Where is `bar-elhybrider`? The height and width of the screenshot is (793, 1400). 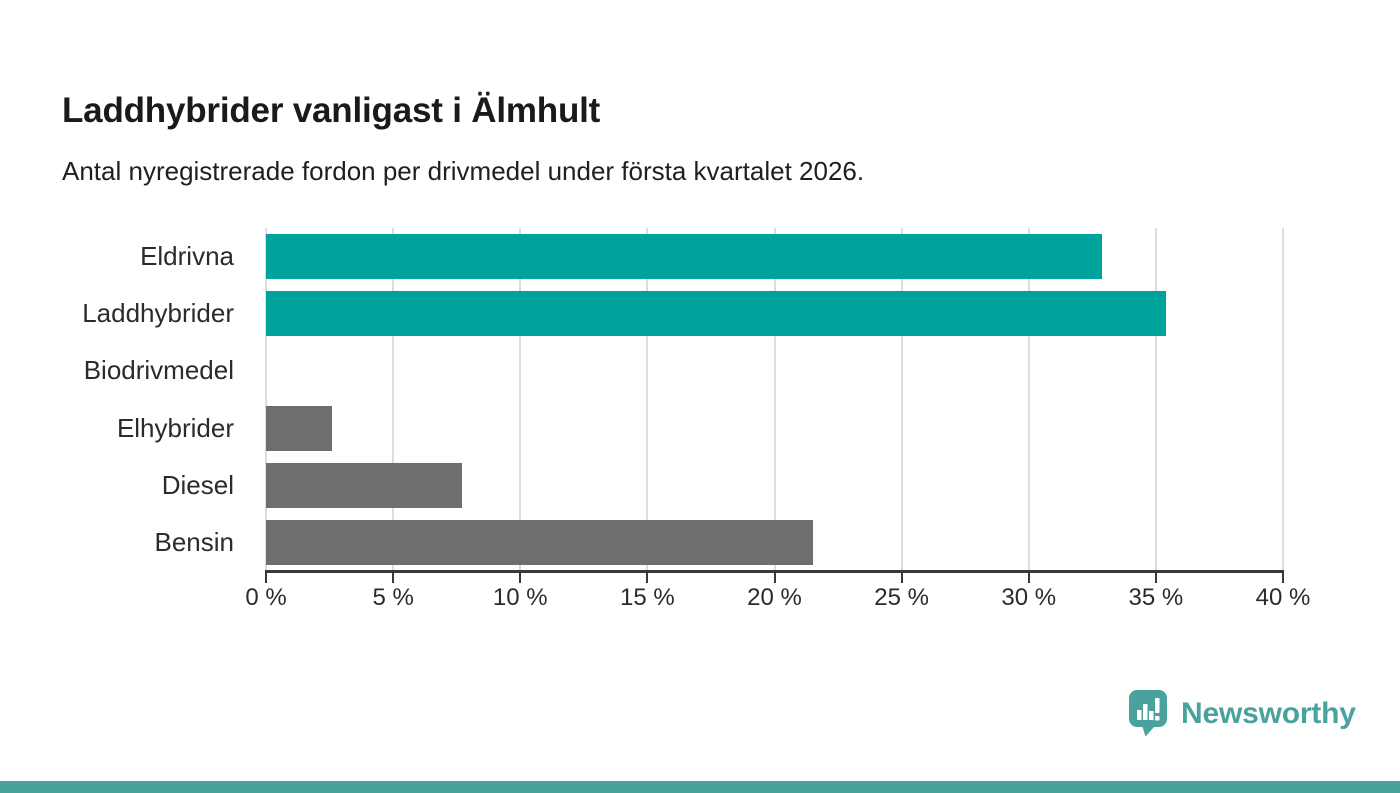 bar-elhybrider is located at coordinates (299, 428).